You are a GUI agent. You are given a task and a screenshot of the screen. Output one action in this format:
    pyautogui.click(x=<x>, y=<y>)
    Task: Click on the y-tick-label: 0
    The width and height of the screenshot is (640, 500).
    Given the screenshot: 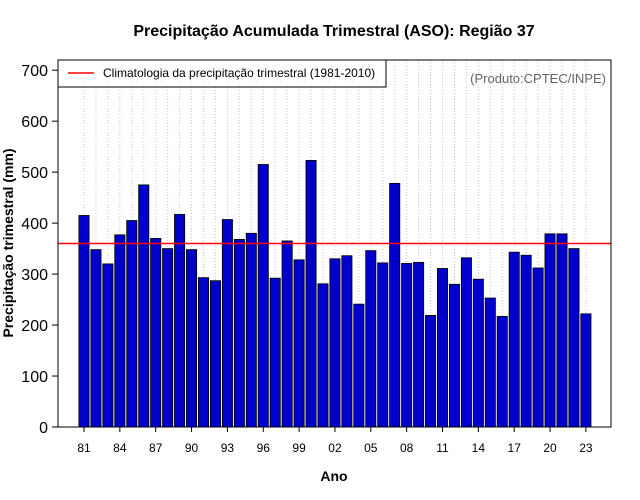 What is the action you would take?
    pyautogui.click(x=43, y=428)
    